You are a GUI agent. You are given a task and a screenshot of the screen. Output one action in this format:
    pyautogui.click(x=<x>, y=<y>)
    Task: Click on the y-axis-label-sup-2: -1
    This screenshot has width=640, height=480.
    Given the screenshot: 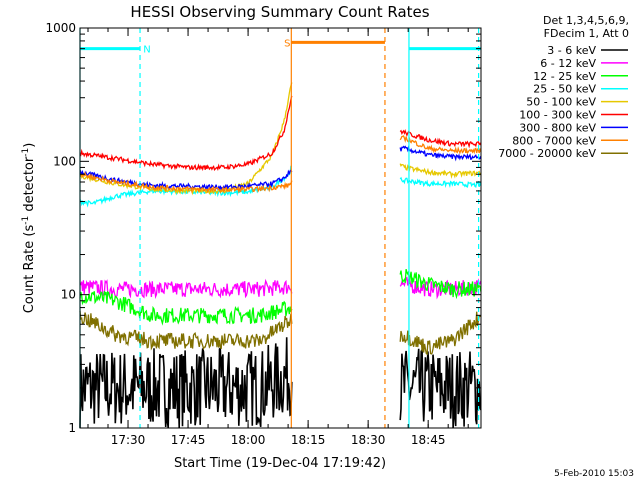 What is the action you would take?
    pyautogui.click(x=26, y=152)
    